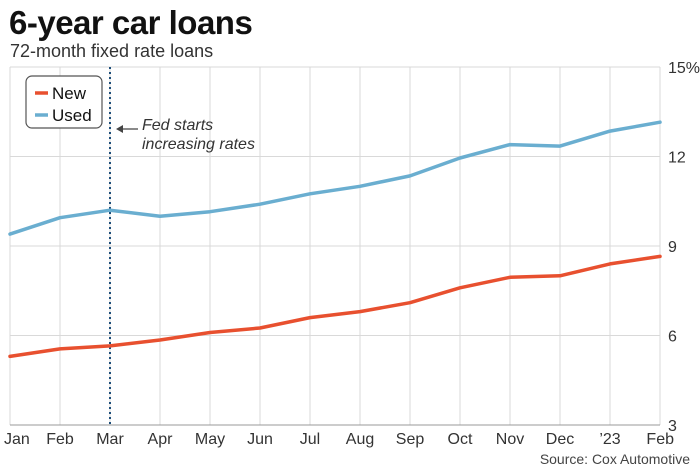 Image resolution: width=700 pixels, height=471 pixels. I want to click on annotation-line-2: increasing rates, so click(198, 144).